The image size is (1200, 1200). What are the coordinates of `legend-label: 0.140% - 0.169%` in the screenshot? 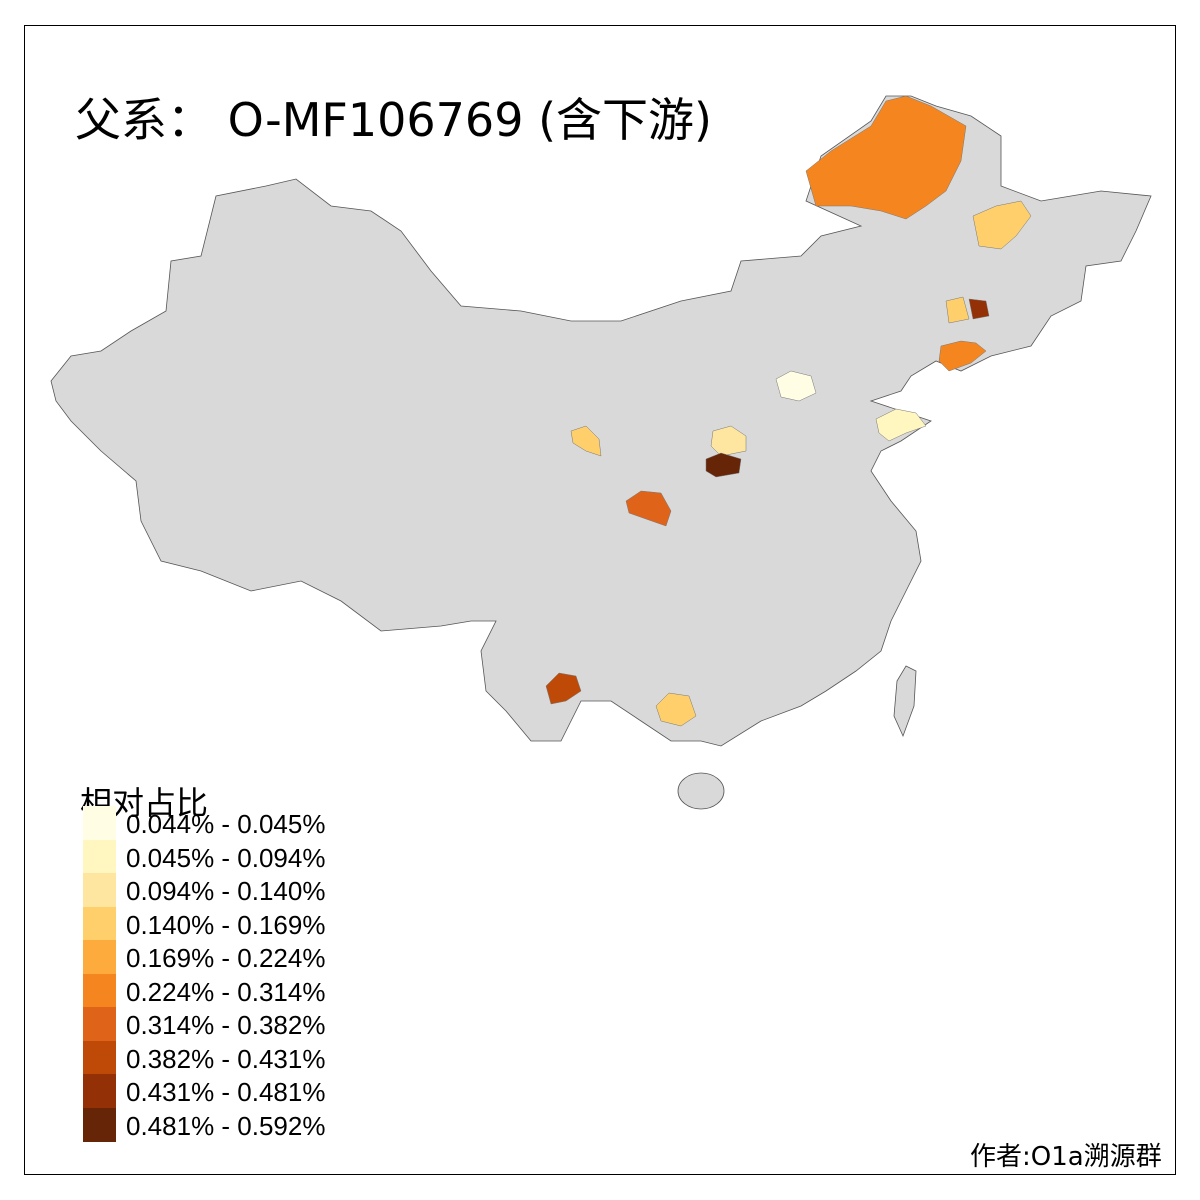 It's located at (226, 924).